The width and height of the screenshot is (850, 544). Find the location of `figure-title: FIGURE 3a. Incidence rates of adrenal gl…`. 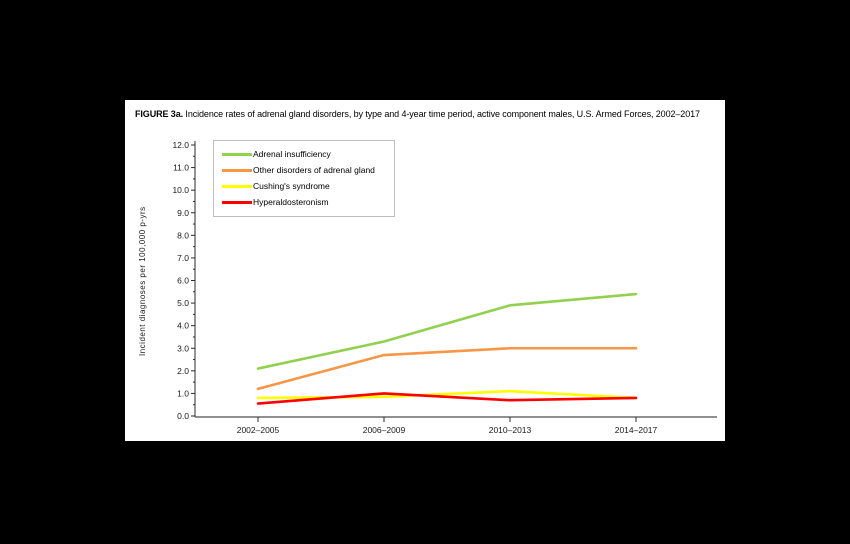

figure-title: FIGURE 3a. Incidence rates of adrenal gl… is located at coordinates (426, 114).